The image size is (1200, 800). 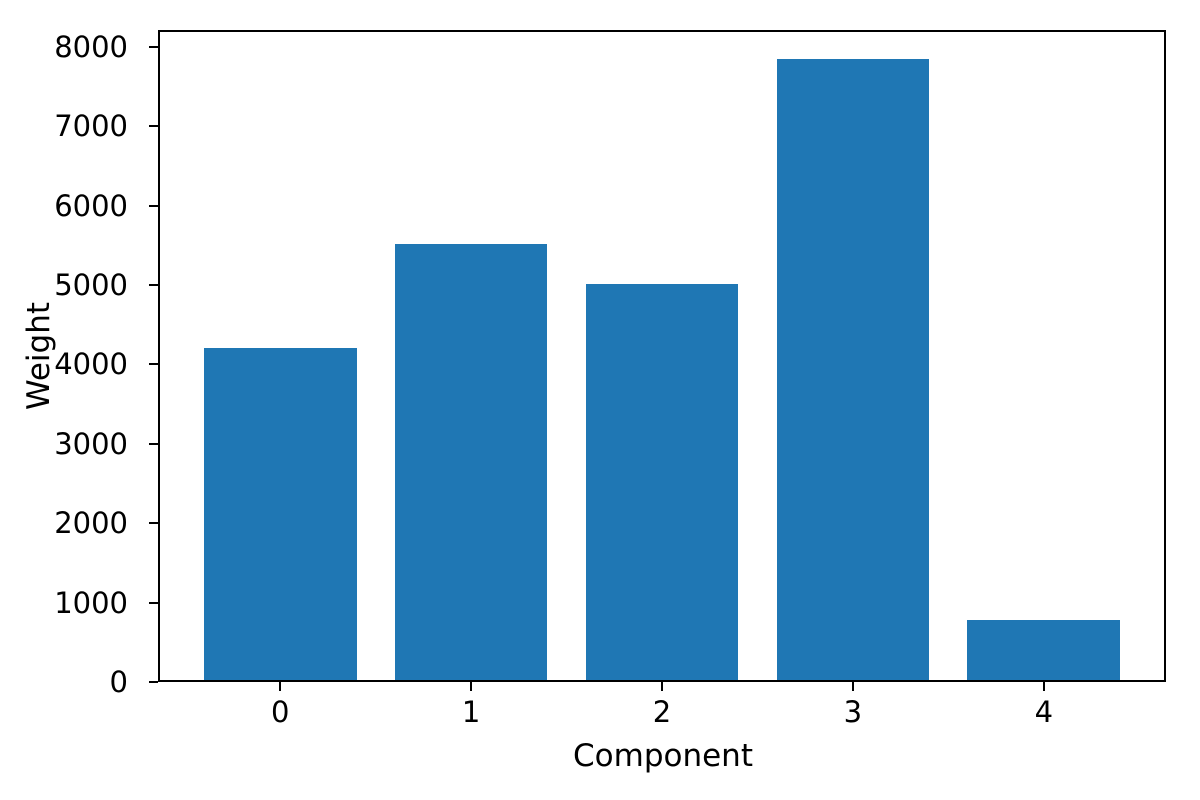 What do you see at coordinates (91, 443) in the screenshot?
I see `y-tick-label: 3000` at bounding box center [91, 443].